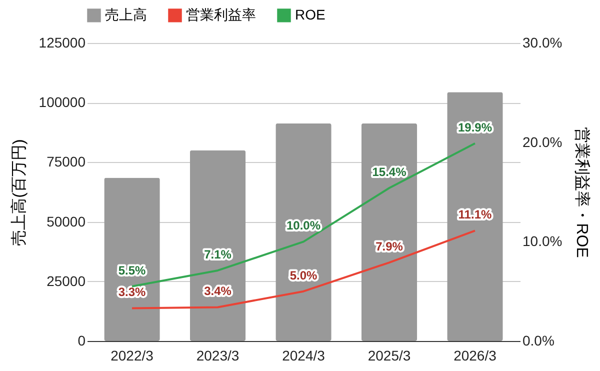  Describe the element at coordinates (66, 162) in the screenshot. I see `y-tick-label: 75000` at that location.